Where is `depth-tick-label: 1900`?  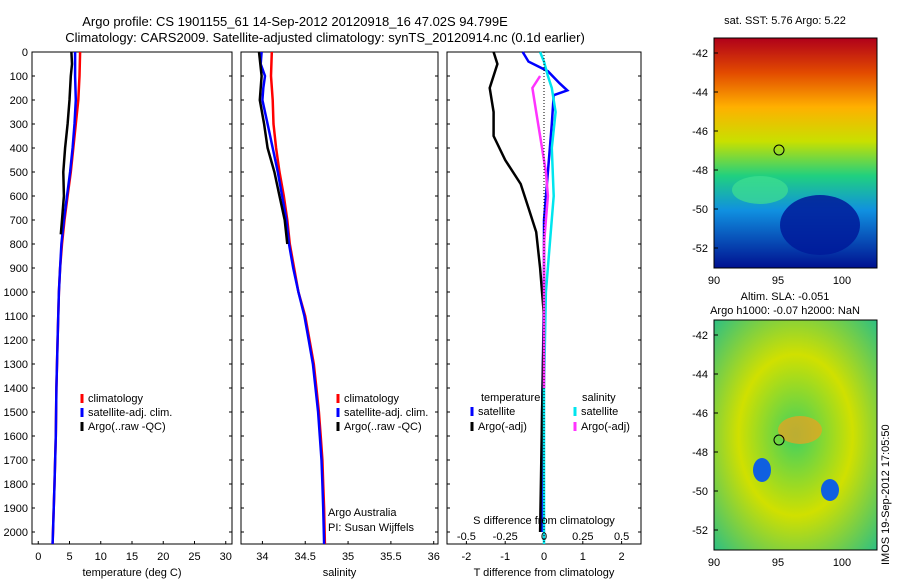 depth-tick-label: 1900 is located at coordinates (16, 509).